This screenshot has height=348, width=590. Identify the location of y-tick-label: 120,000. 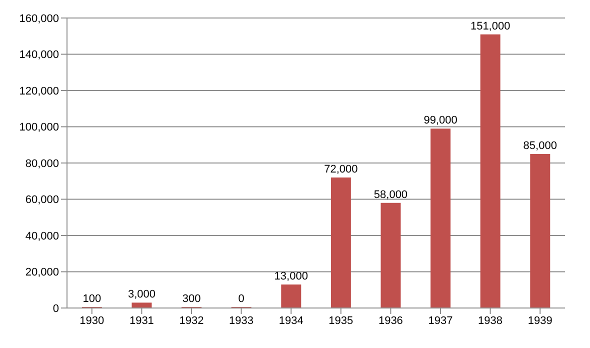
(39, 91).